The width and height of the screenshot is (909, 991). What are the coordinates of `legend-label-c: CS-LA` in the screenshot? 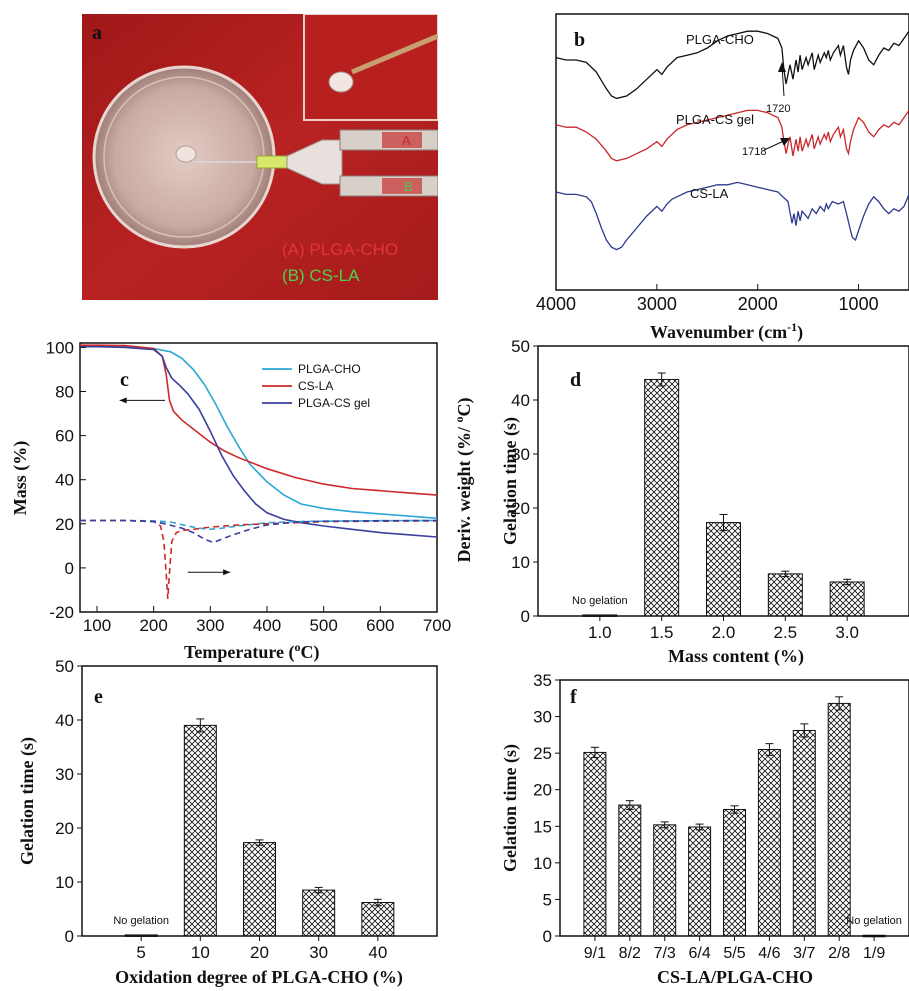 It's located at (315, 386).